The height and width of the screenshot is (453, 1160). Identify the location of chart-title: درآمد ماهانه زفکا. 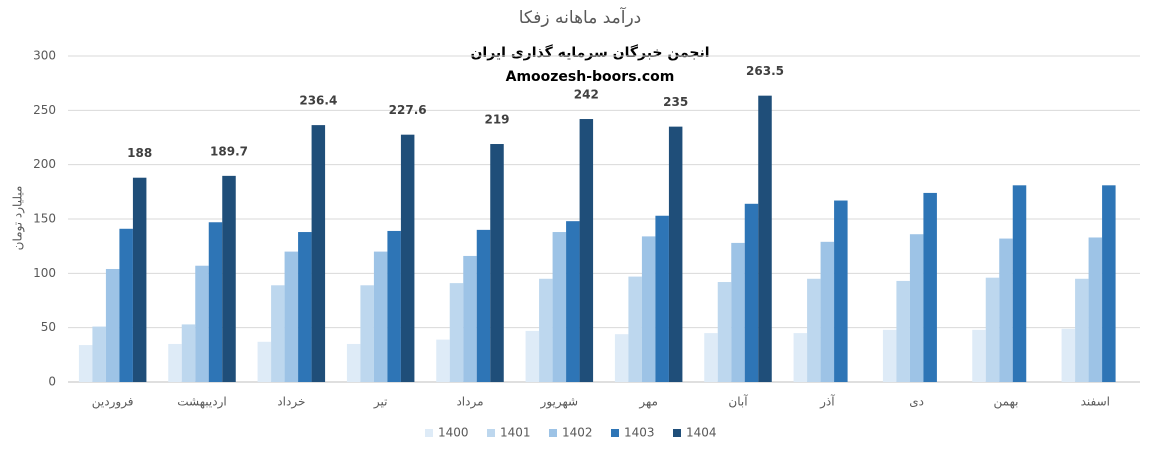
(580, 17).